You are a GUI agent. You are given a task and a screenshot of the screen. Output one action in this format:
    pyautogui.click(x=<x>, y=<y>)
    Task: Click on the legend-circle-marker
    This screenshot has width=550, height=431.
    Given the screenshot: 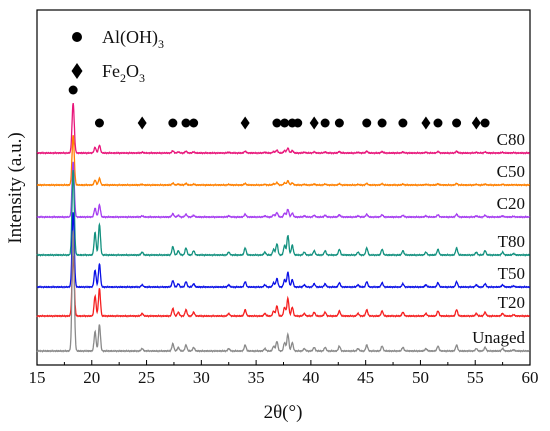 What is the action you would take?
    pyautogui.click(x=77, y=37)
    